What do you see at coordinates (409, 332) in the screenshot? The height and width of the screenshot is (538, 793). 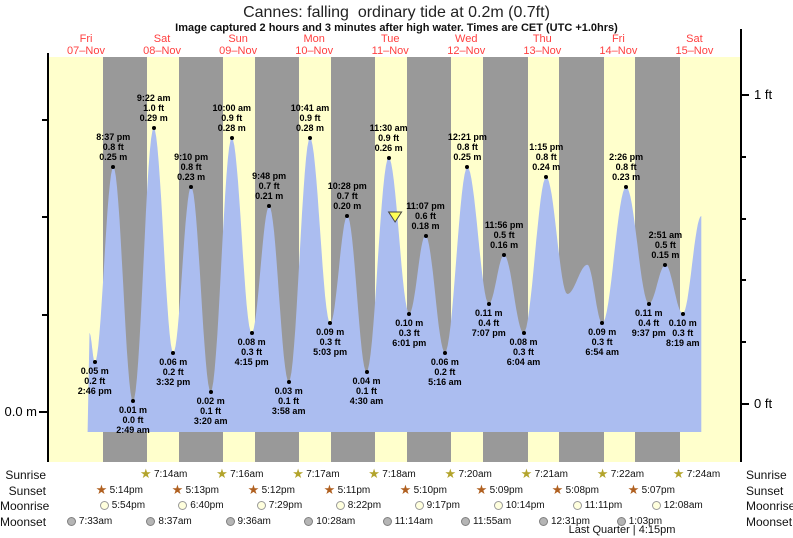 I see `low-tide-label: 0.10 m 0.3 ft 6:01 pm` at bounding box center [409, 332].